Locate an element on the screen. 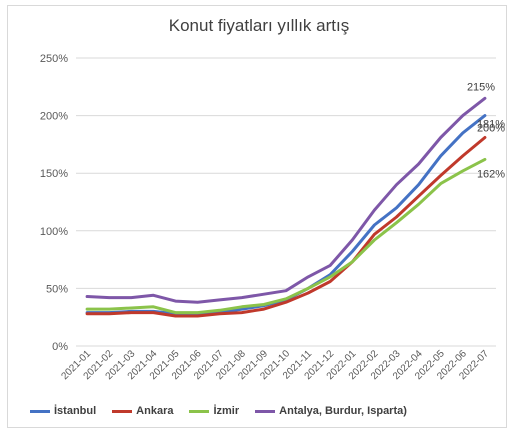 This screenshot has height=437, width=518. legend-item: İstanbul is located at coordinates (63, 411).